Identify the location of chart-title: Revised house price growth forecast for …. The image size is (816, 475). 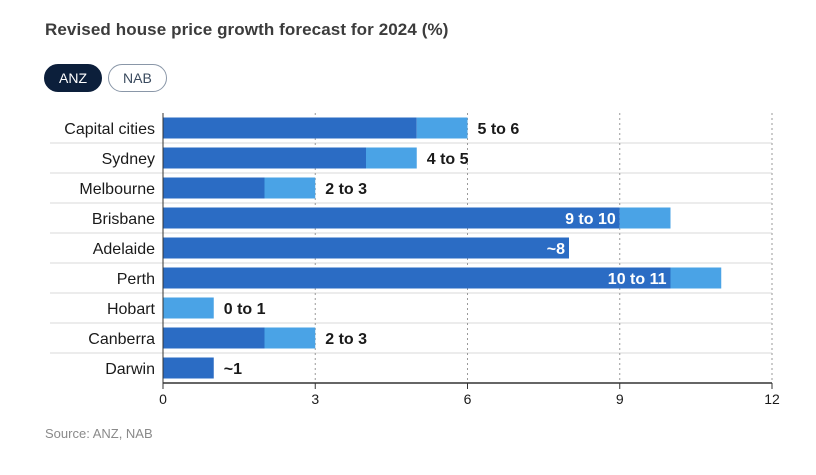
(247, 29).